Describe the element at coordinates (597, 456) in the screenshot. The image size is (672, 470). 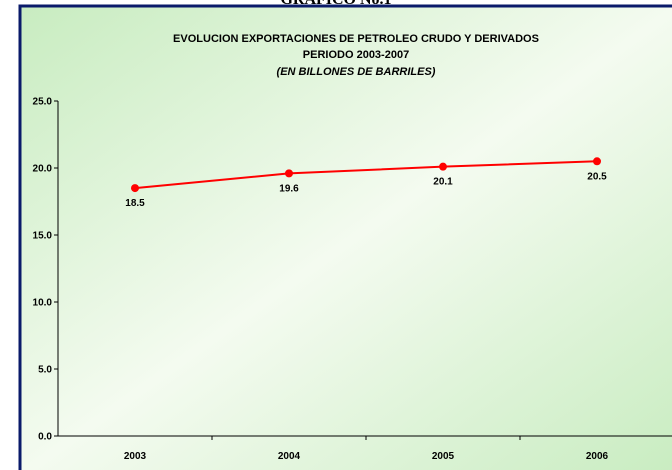
I see `x-tick-label: 2006` at that location.